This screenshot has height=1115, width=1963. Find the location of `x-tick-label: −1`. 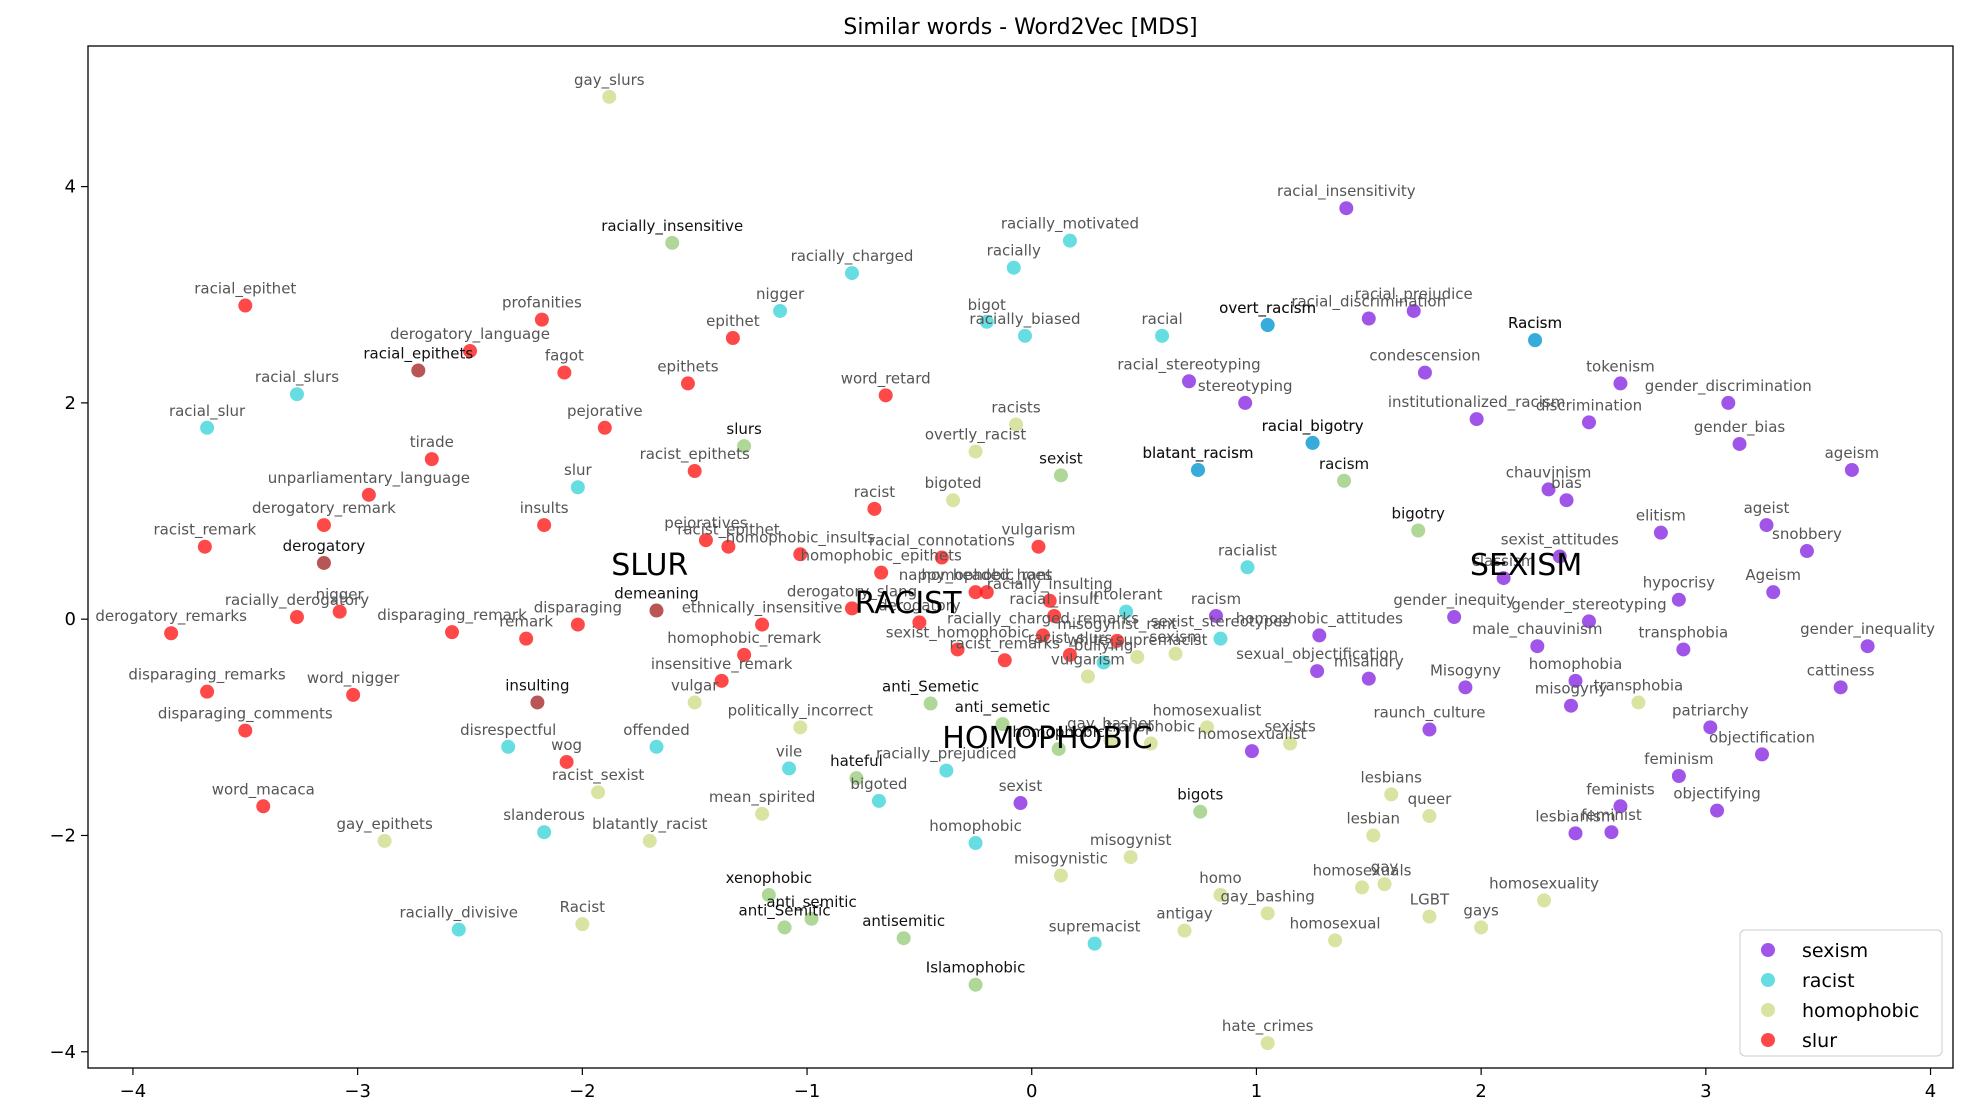

x-tick-label: −1 is located at coordinates (807, 1091).